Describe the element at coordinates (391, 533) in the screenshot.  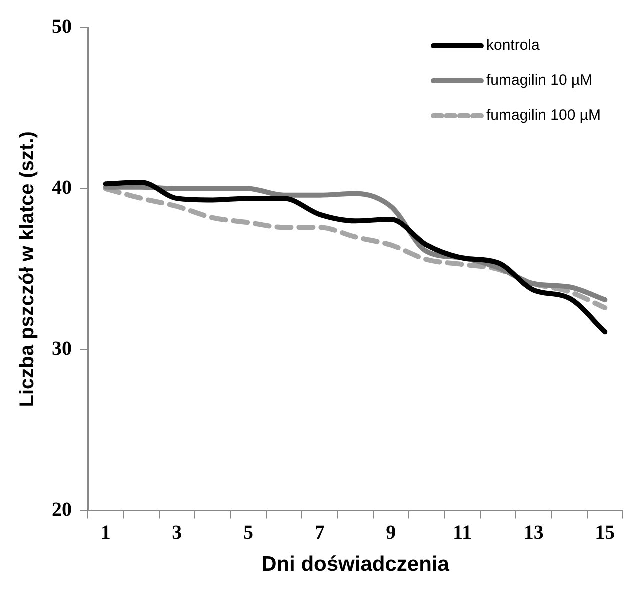
I see `x-tick-label: 9` at that location.